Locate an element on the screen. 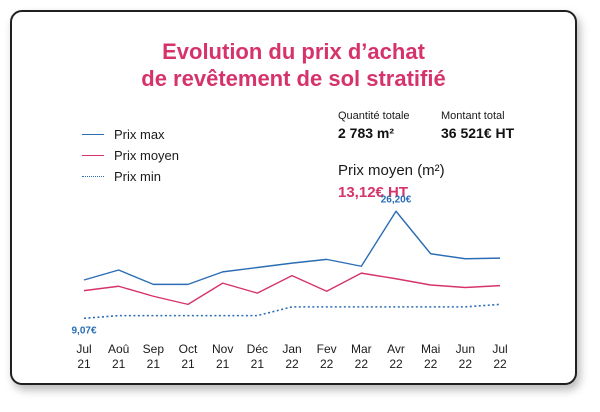 This screenshot has width=600, height=412. legend-label-max: Prix max is located at coordinates (139, 134).